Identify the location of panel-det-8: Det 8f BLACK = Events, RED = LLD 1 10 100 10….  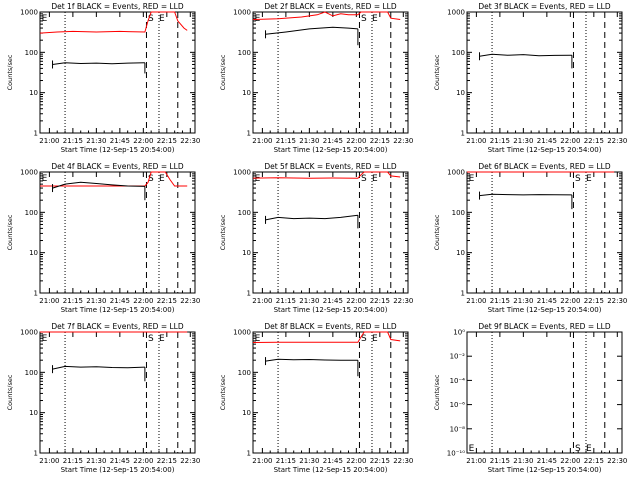
(316, 398).